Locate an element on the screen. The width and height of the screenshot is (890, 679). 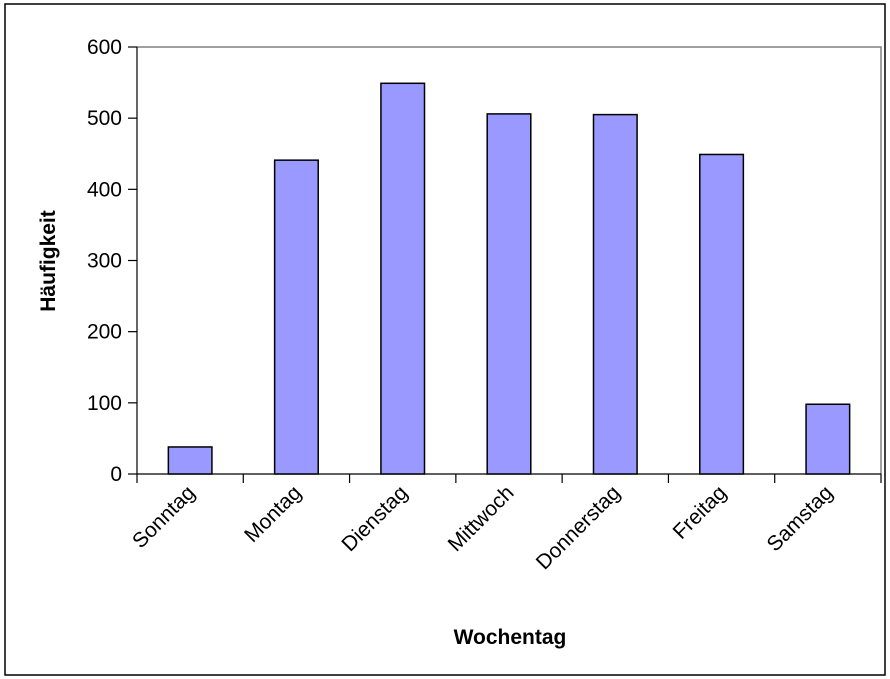
y-axis: 0 100 200 300 400 500 600 is located at coordinates (112, 261).